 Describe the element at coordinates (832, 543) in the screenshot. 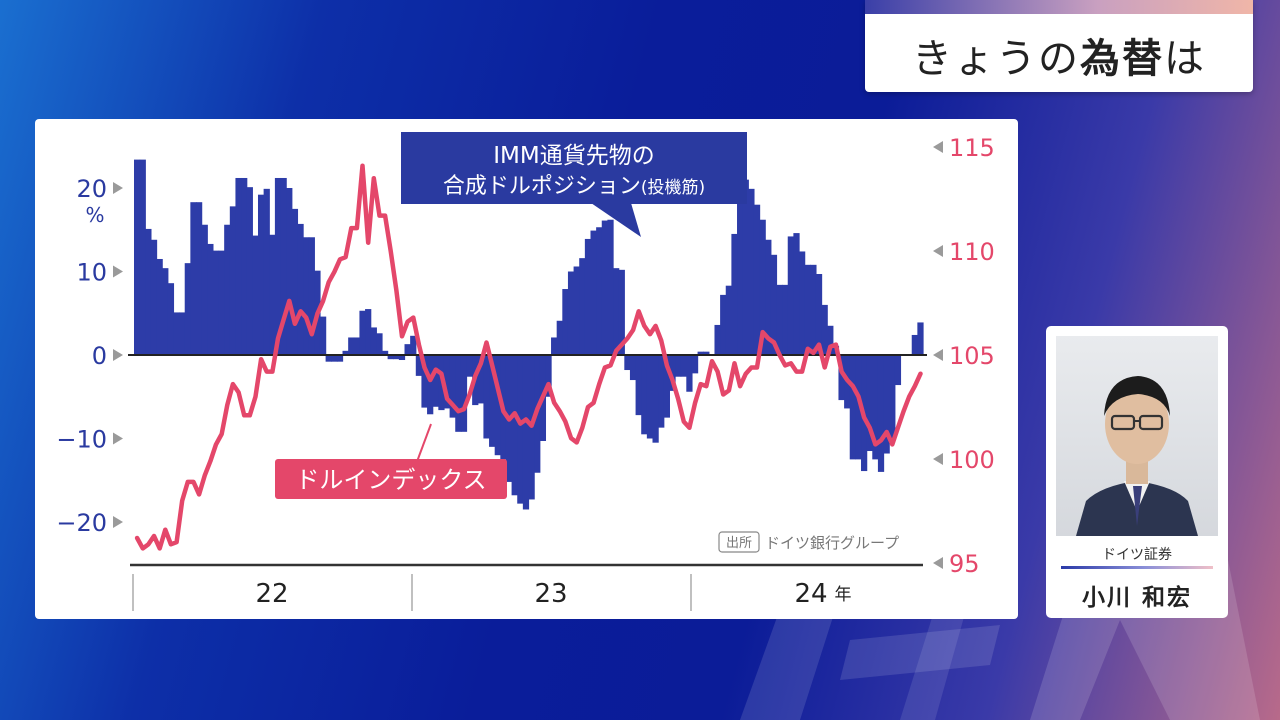

I see `source-text: ドイツ銀行グループ` at that location.